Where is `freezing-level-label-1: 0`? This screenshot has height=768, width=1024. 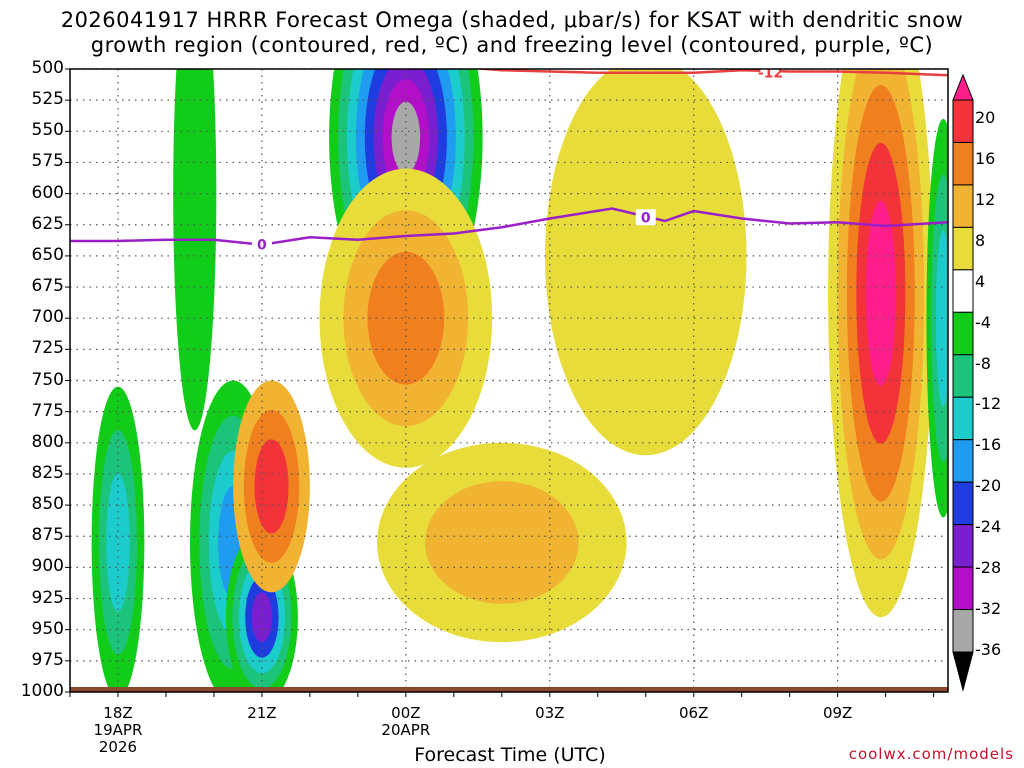
freezing-level-label-1: 0 is located at coordinates (262, 246).